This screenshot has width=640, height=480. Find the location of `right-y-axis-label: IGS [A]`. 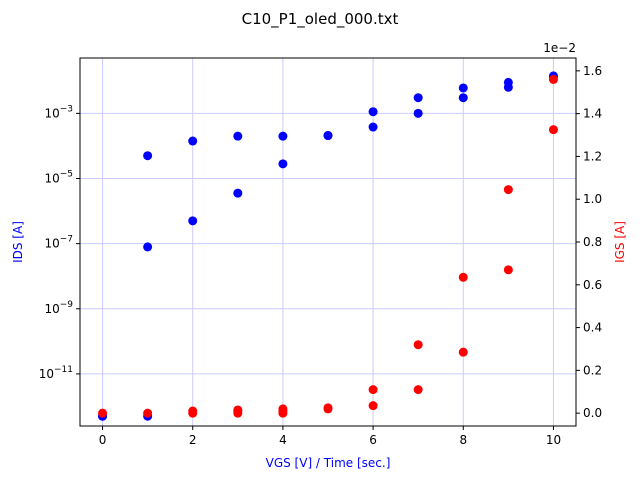

right-y-axis-label: IGS [A] is located at coordinates (620, 242).